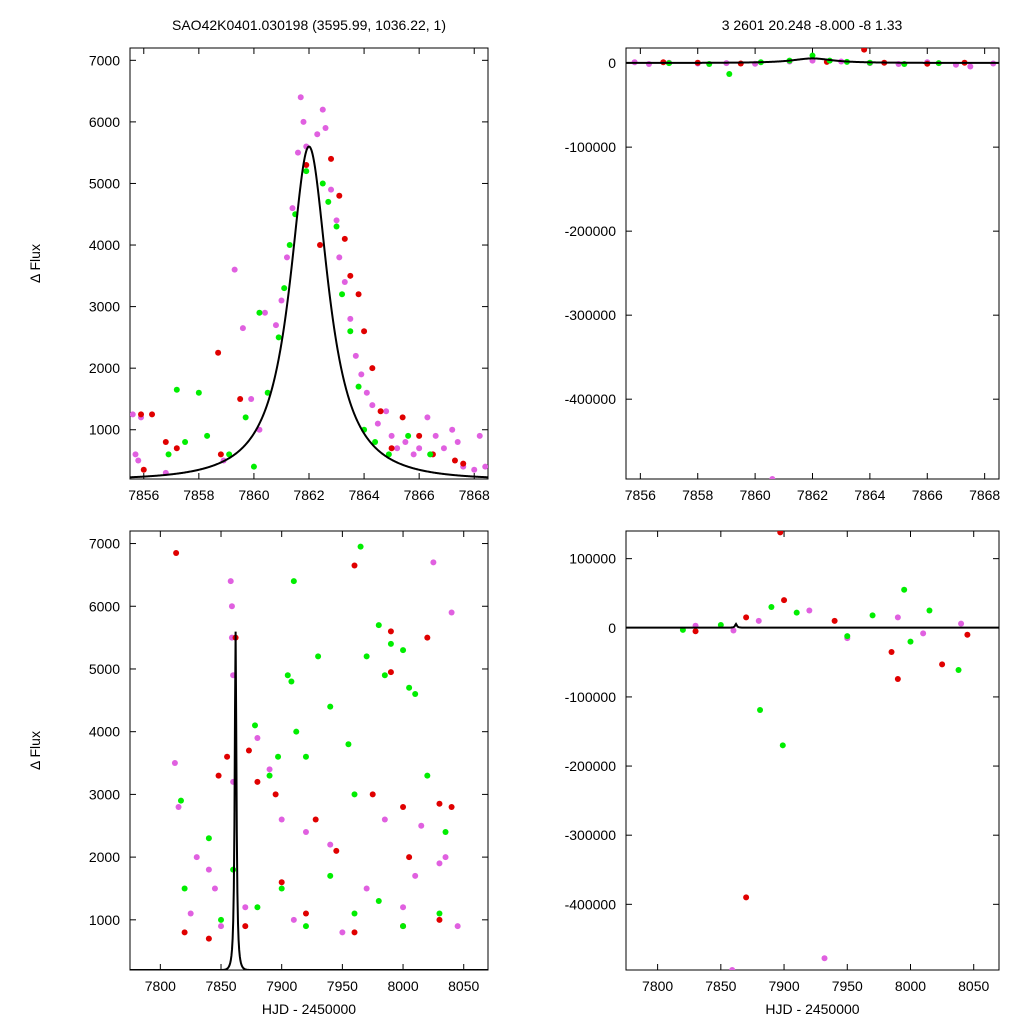  Describe the element at coordinates (697, 495) in the screenshot. I see `x-tick-label: 7858` at that location.